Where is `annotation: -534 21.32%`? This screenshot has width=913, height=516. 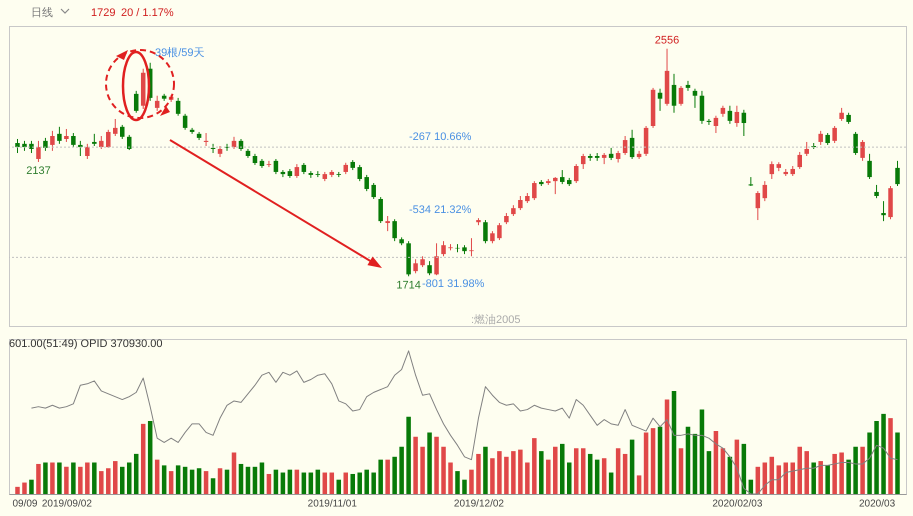
annotation: -534 21.32% is located at coordinates (440, 210).